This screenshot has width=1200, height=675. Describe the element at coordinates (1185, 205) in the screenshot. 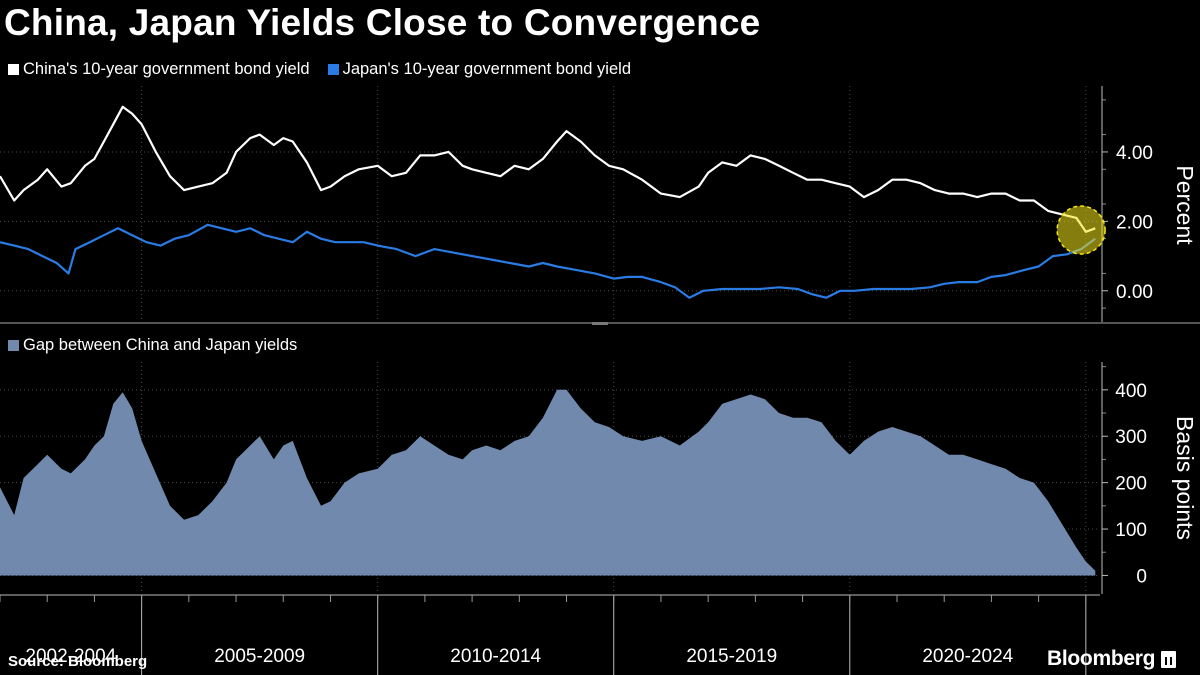

I see `ylabel-top: Percent` at that location.